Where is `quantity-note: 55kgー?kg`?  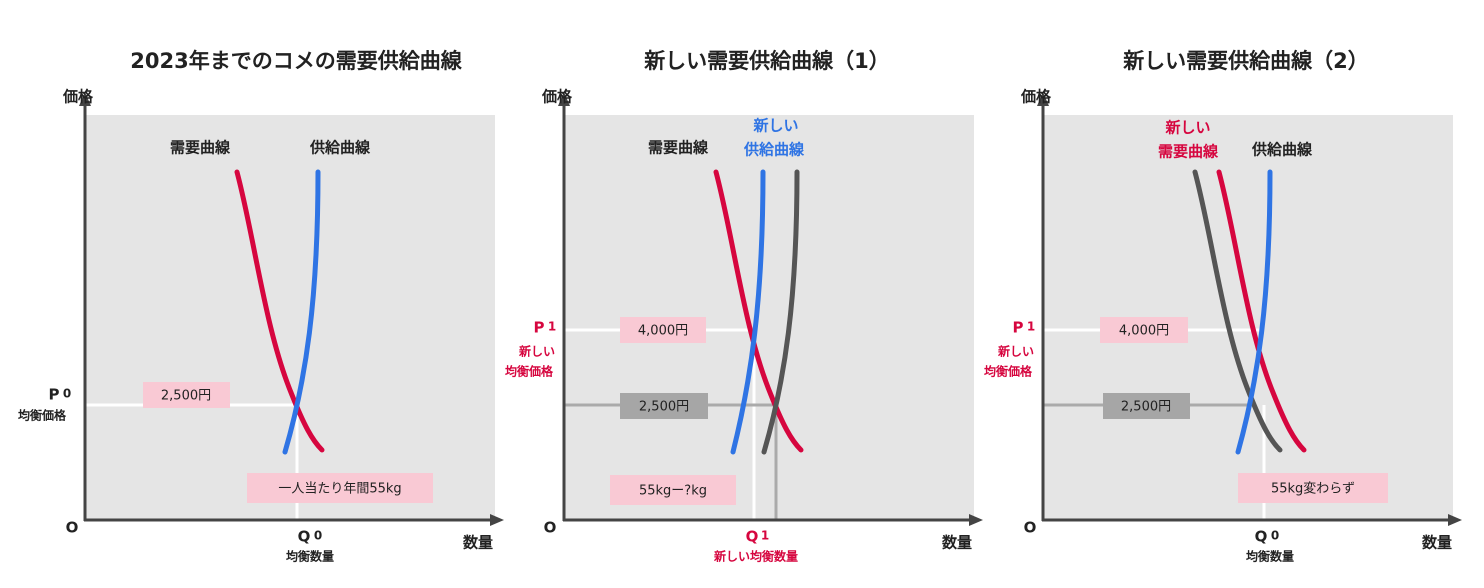 quantity-note: 55kgー?kg is located at coordinates (673, 491).